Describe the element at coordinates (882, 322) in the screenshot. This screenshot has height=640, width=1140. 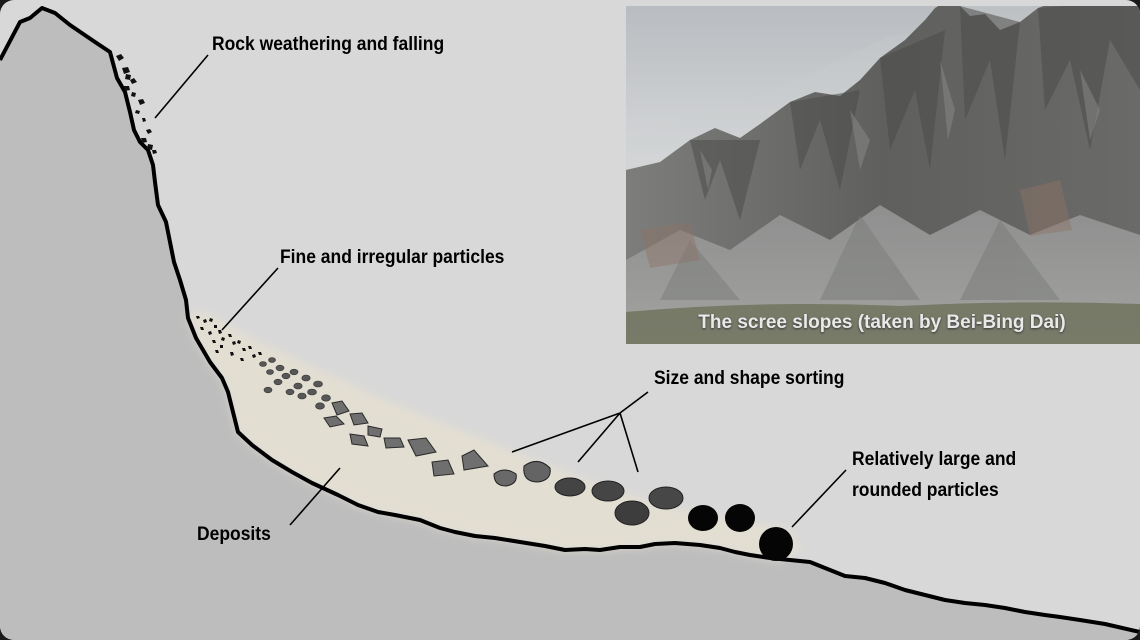
I see `photo-caption: The scree slopes (taken by Bei-Bing Dai)` at that location.